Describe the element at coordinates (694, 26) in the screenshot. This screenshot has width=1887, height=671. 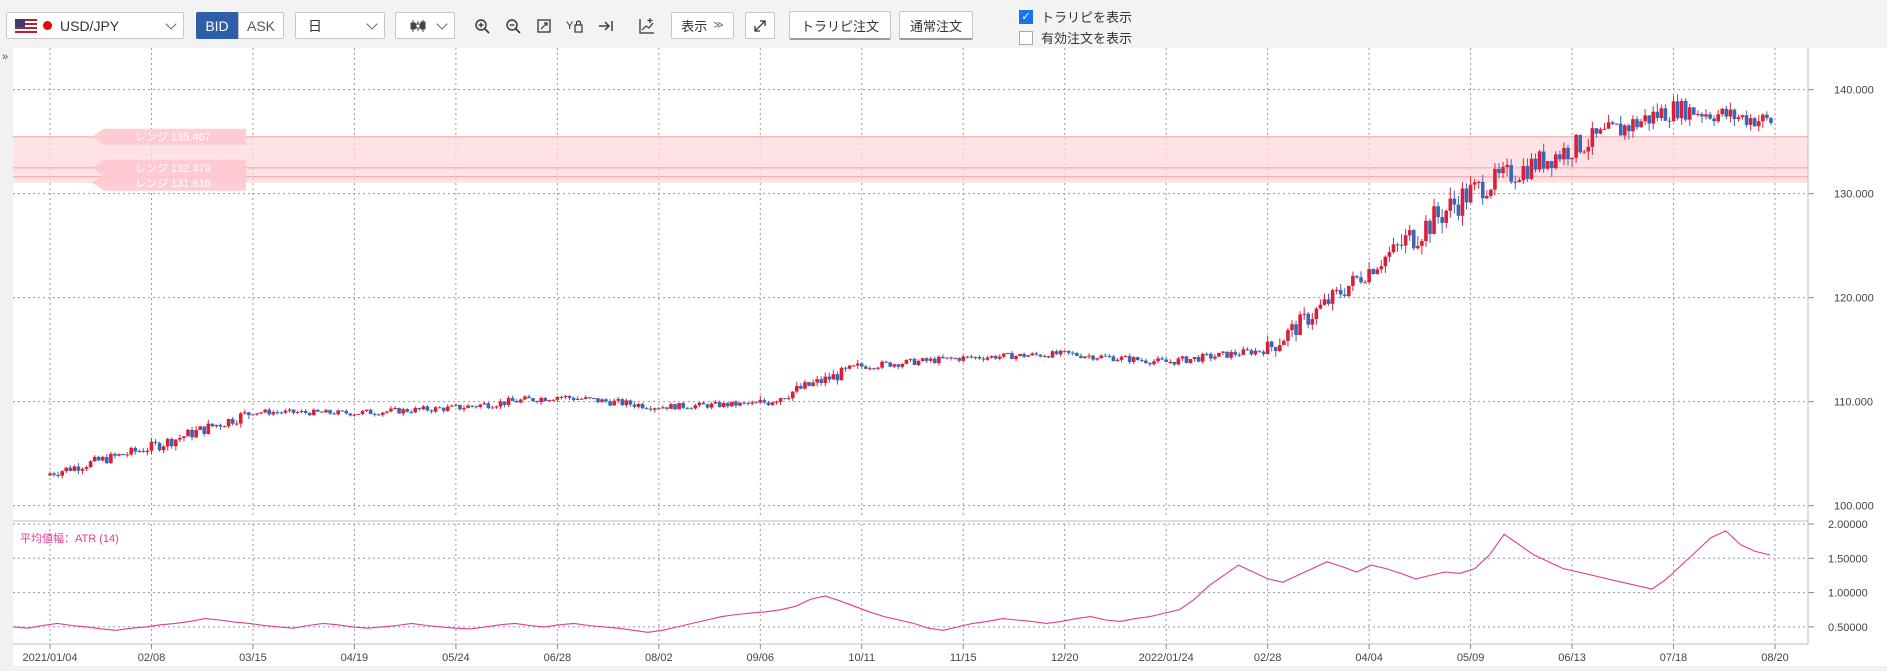
I see `display-menu-label: 表示` at that location.